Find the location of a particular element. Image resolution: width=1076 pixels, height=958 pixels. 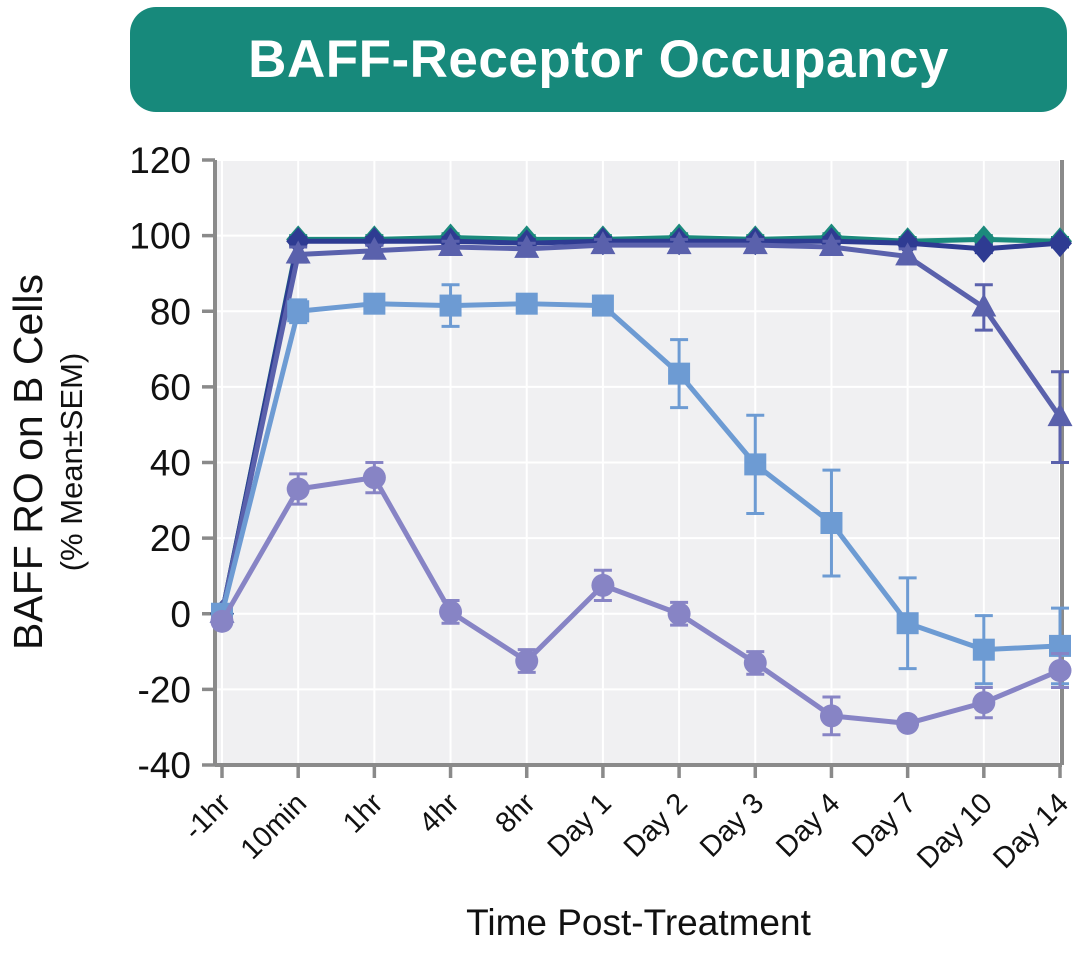

y-axis-labels: 120 100 80 60 40 20 0 -20 -40 is located at coordinates (160, 463).